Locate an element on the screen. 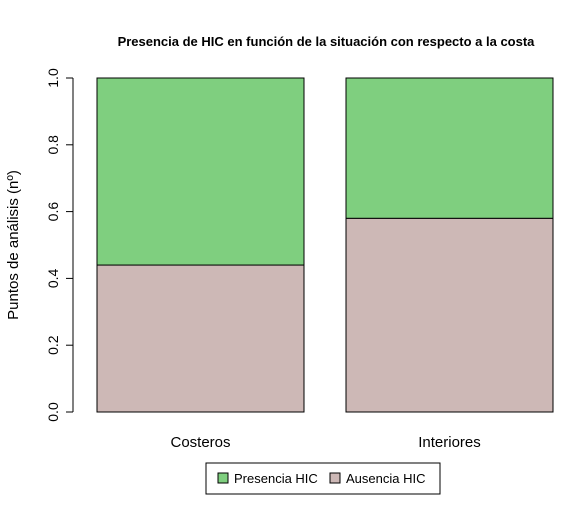 This screenshot has width=581, height=508. x-axis: Costeros Interiores is located at coordinates (325, 442).